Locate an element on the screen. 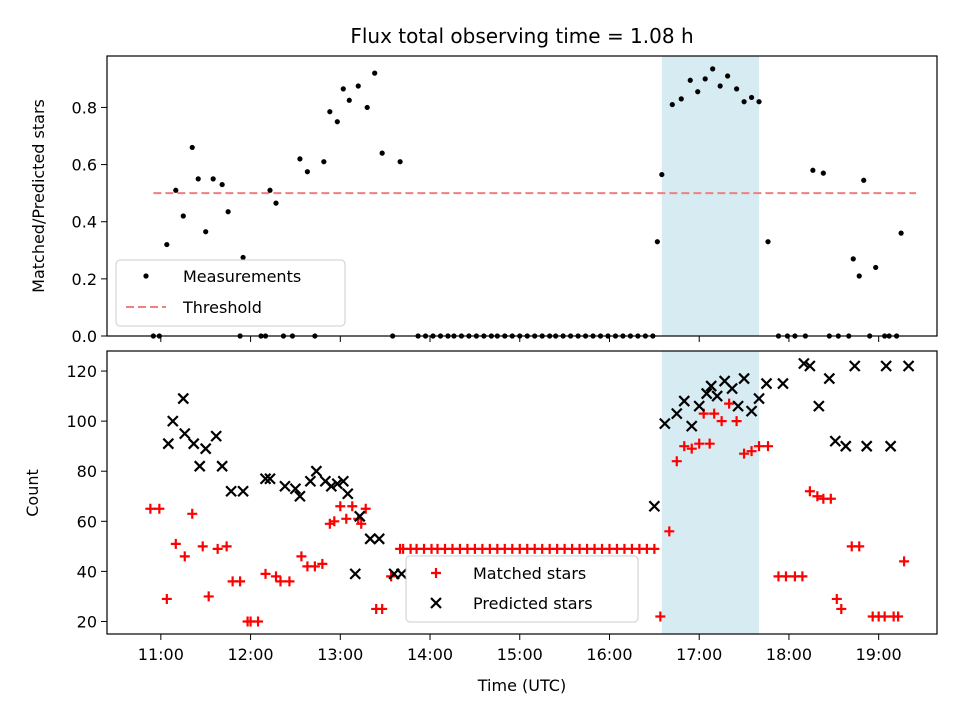  bottom-legend: Matched stars Predicted stars is located at coordinates (522, 589).